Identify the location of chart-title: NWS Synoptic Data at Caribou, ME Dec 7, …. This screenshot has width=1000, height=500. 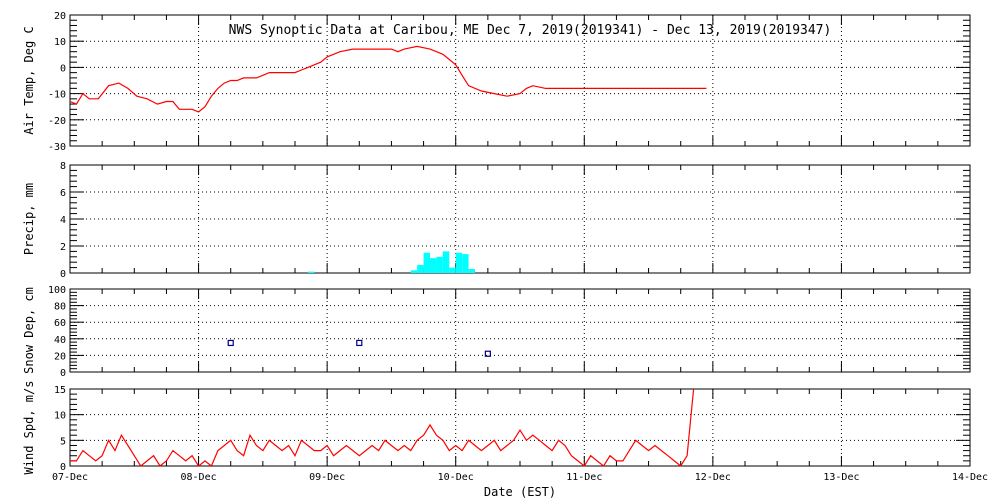
(530, 30).